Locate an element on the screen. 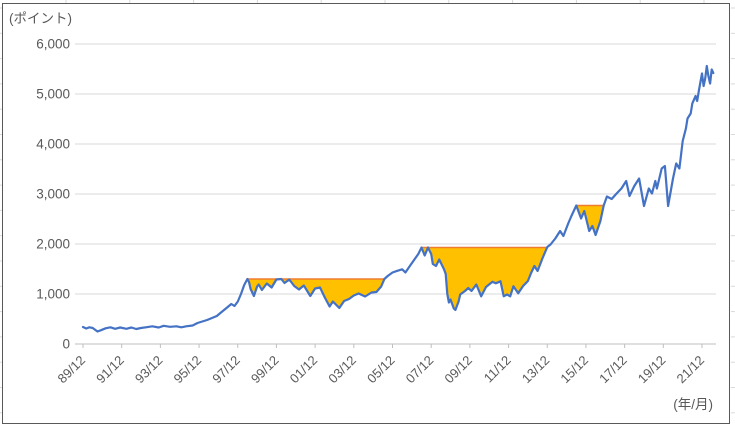 The image size is (735, 427). x-tick-label: 99/12 is located at coordinates (265, 370).